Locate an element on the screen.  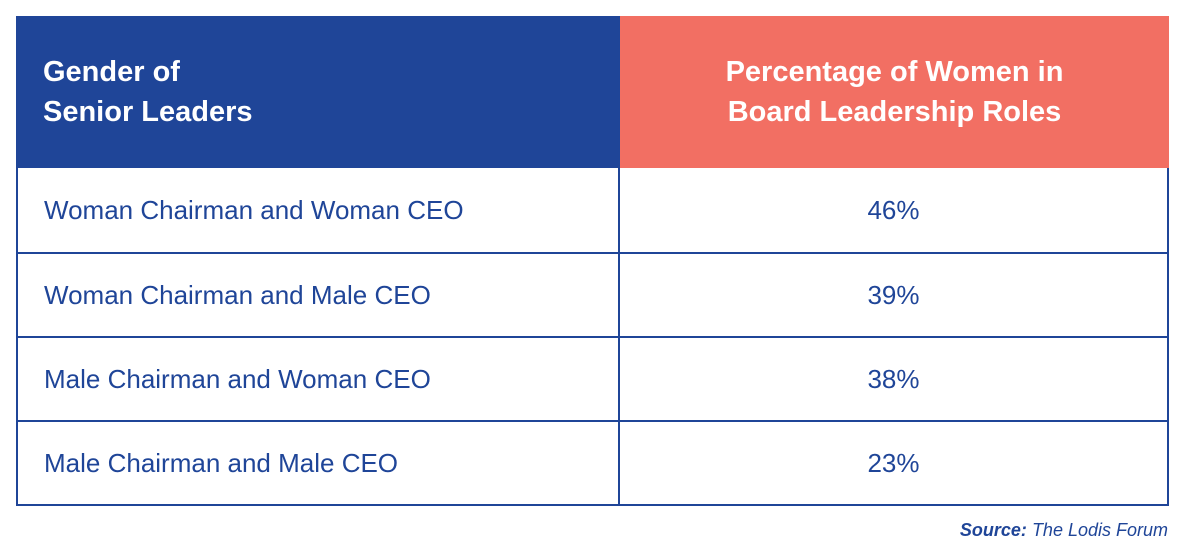
source-note: Source: The Lodis Forum is located at coordinates (1064, 530).